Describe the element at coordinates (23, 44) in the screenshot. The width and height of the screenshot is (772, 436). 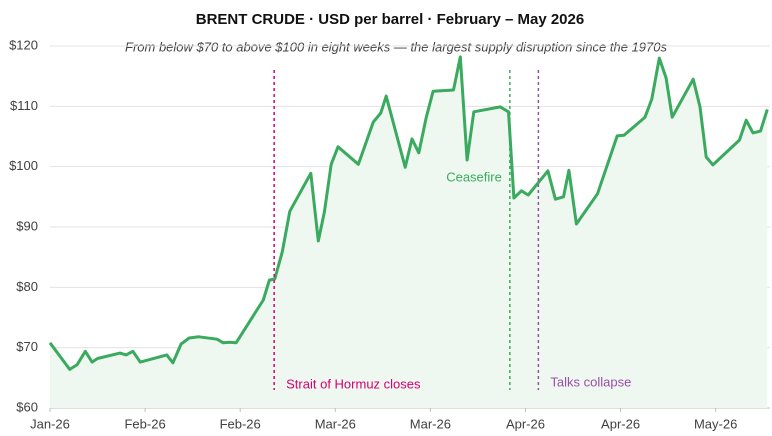
I see `y-tick-label: $120` at that location.